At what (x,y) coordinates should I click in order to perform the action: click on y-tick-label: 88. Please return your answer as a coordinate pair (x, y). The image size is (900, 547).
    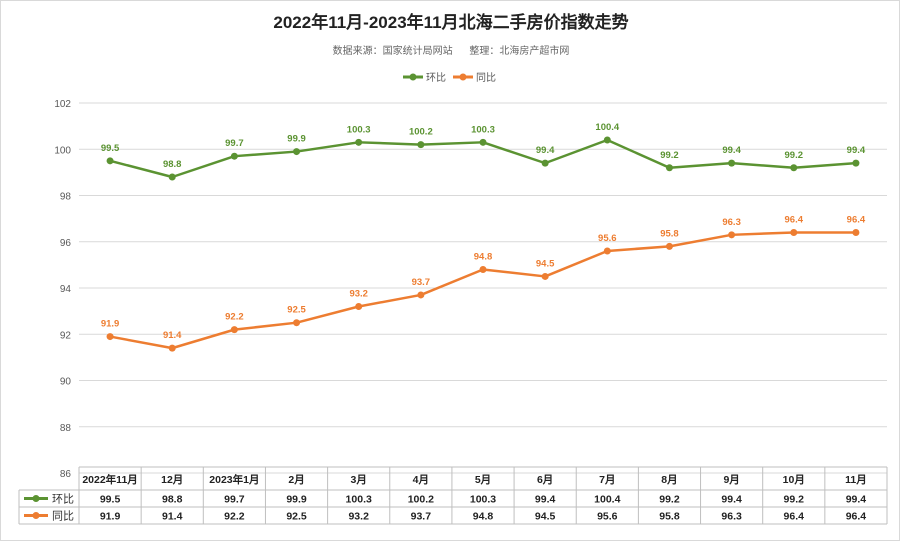
    Looking at the image, I should click on (66, 428).